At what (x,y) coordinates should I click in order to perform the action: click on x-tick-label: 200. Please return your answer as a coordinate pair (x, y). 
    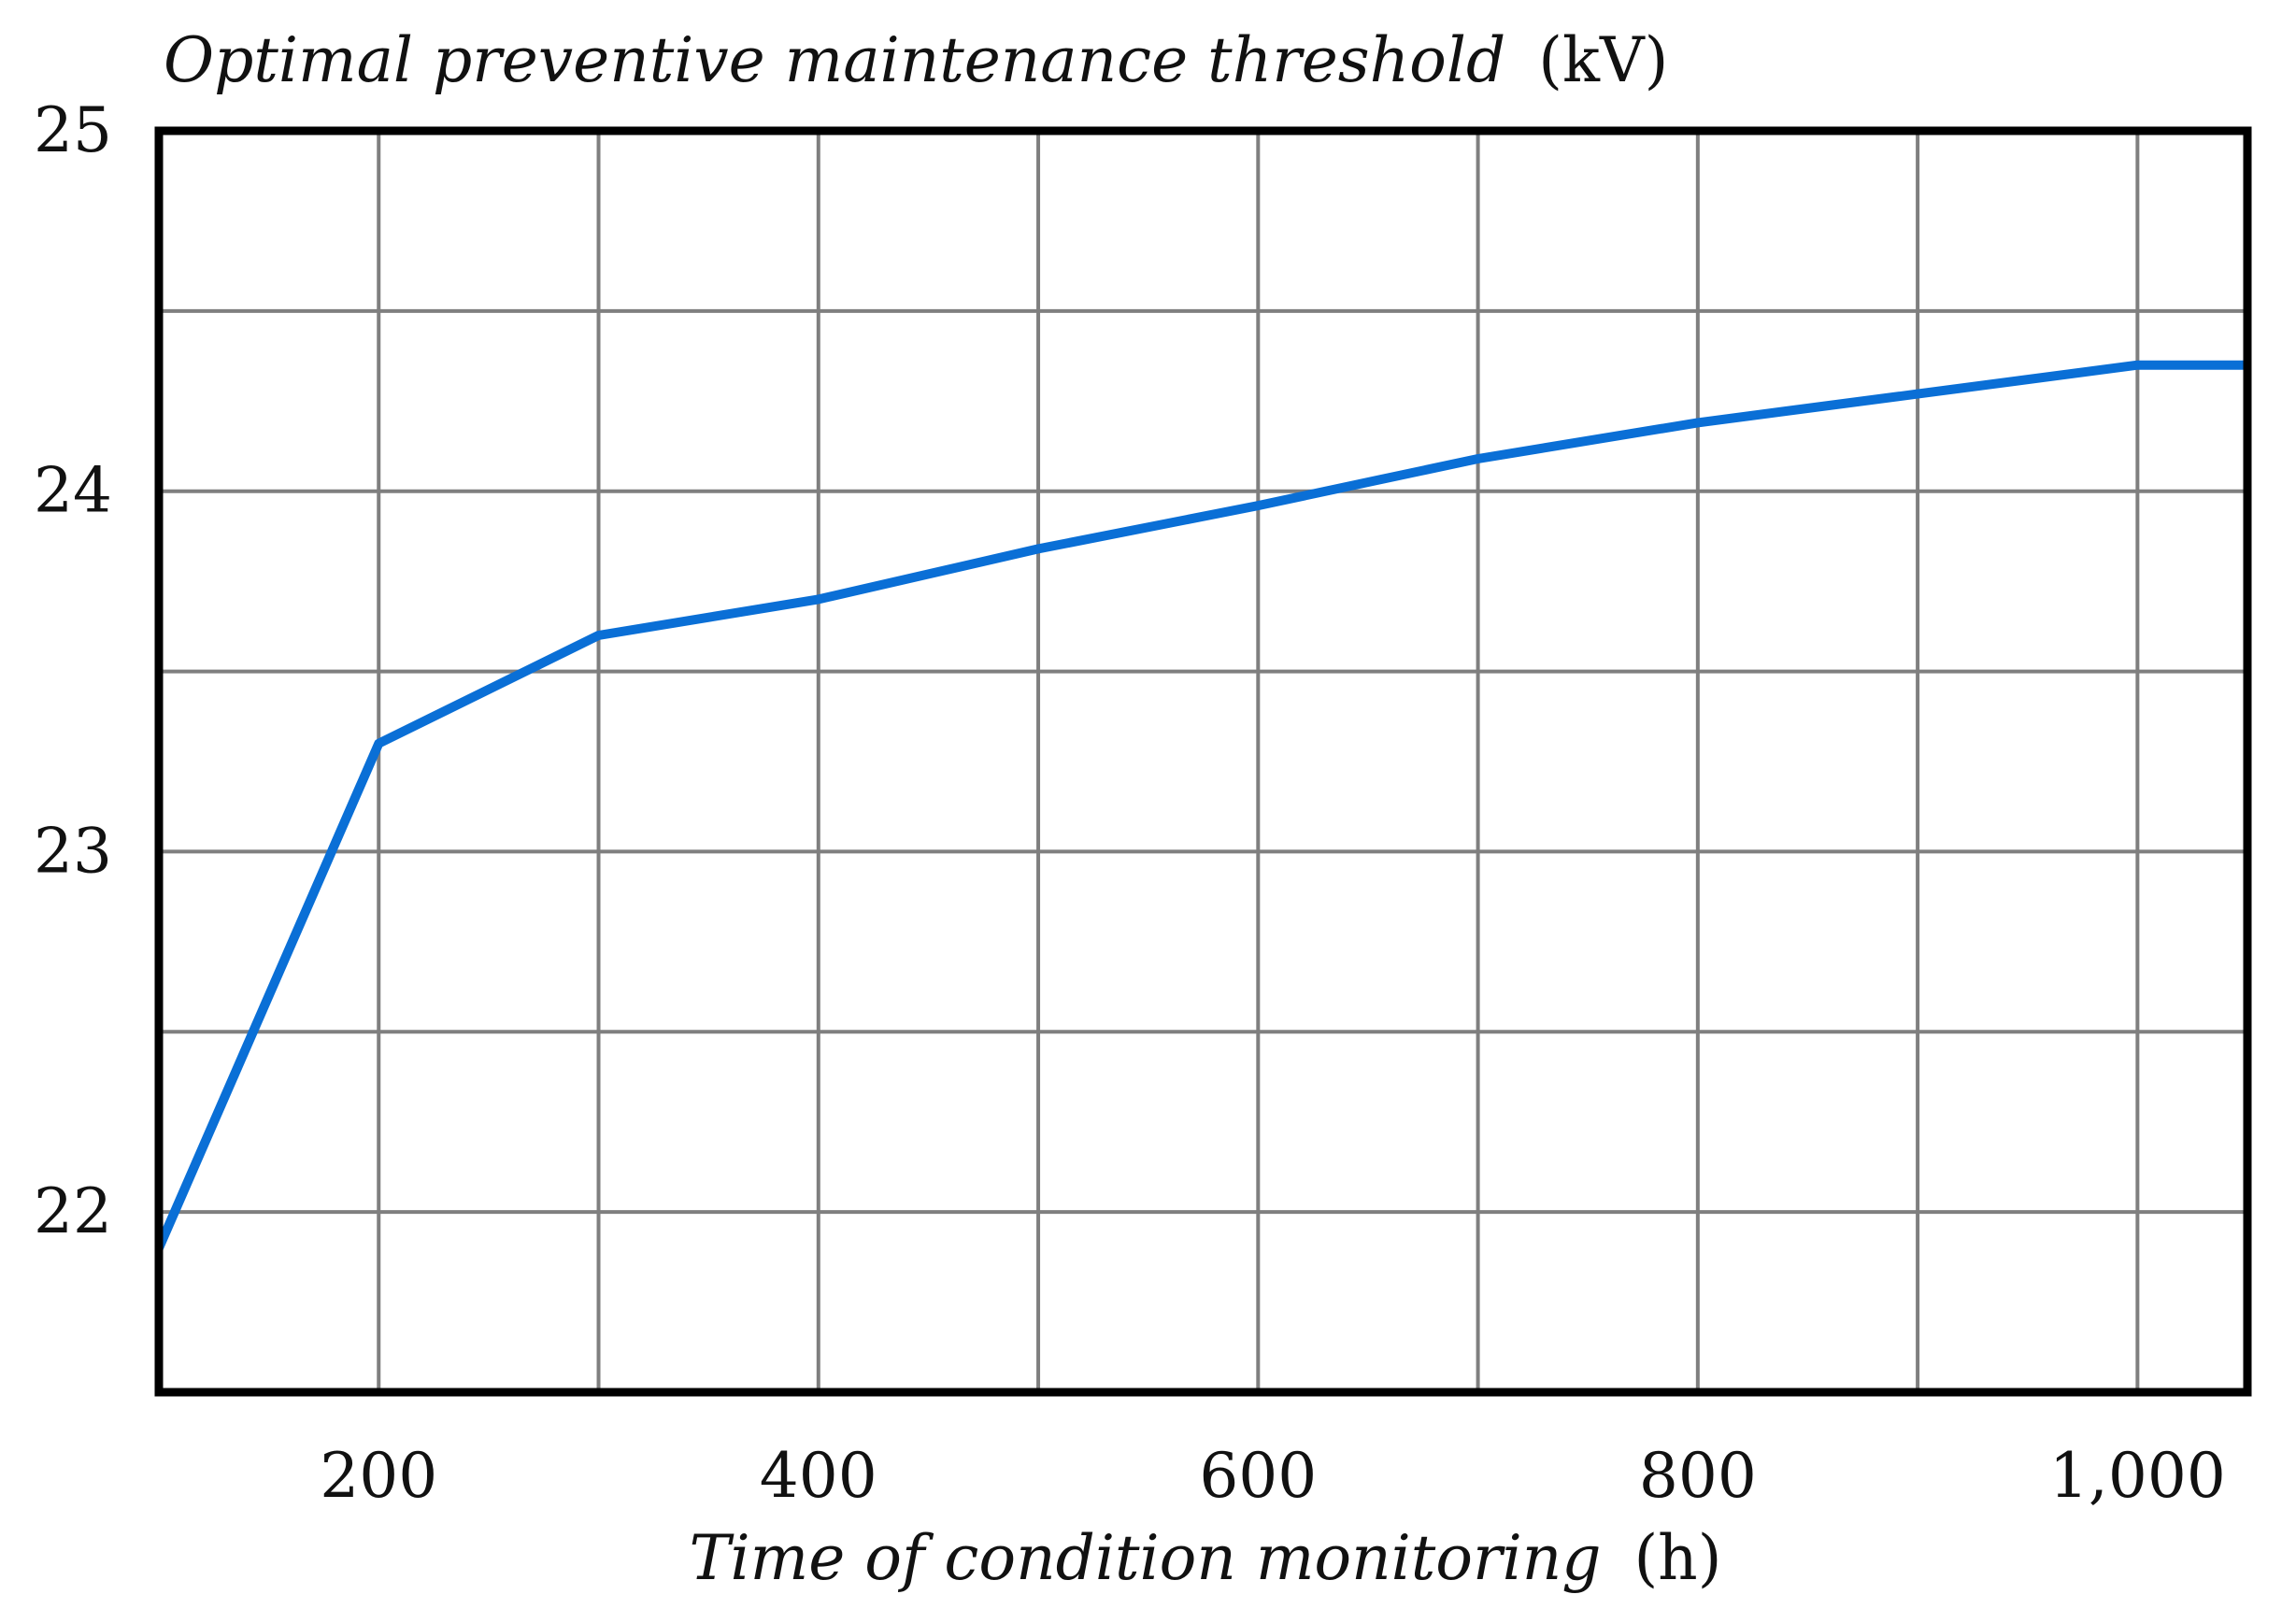
    Looking at the image, I should click on (378, 1476).